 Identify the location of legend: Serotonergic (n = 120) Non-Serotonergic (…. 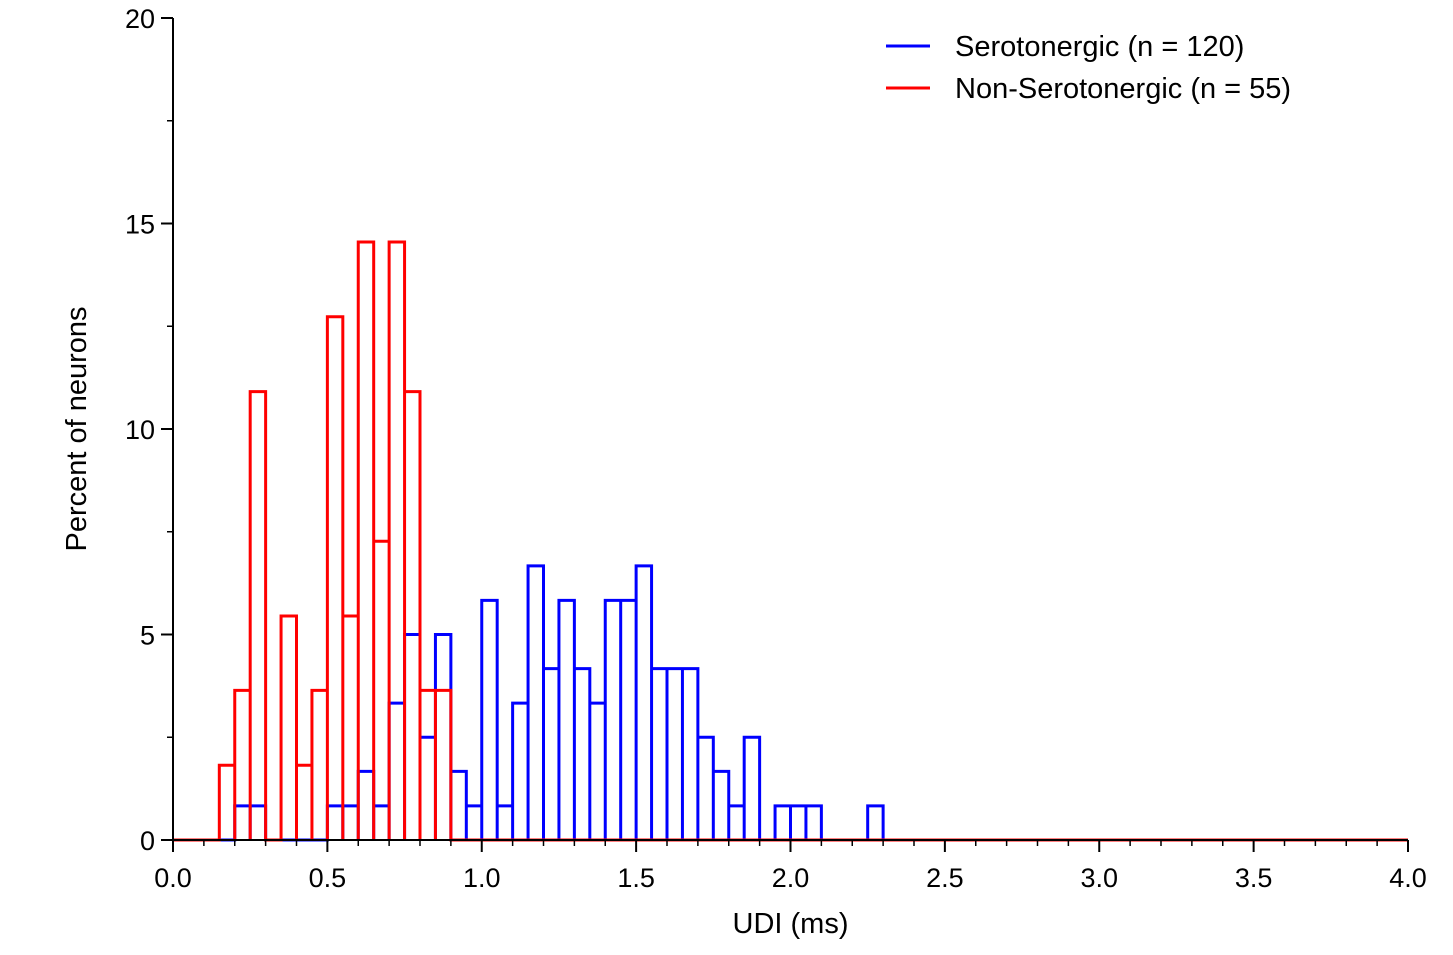
(1088, 68).